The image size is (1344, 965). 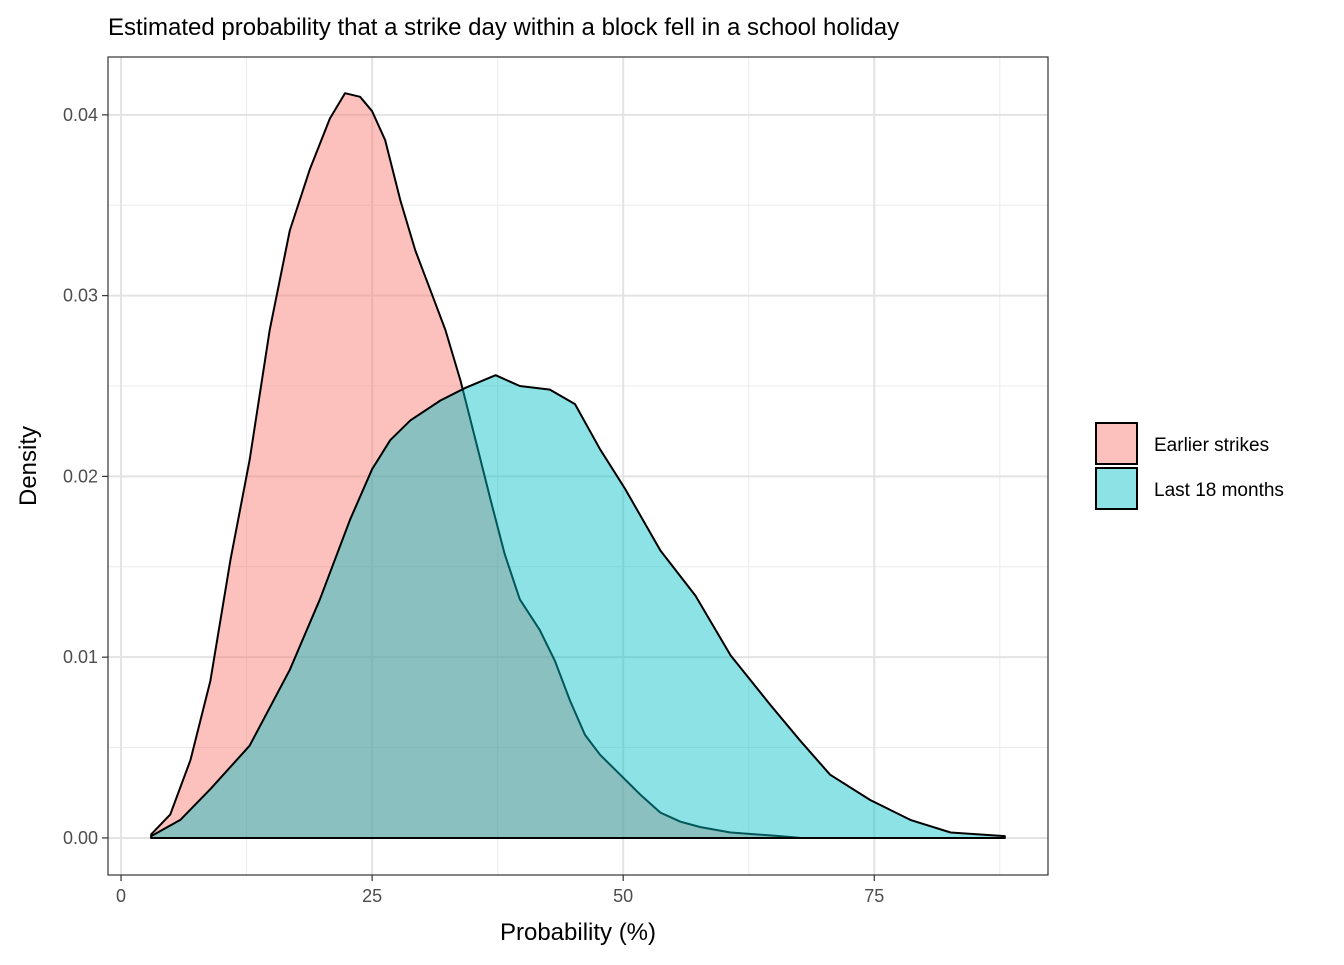 I want to click on x-tick-label: 25, so click(x=372, y=896).